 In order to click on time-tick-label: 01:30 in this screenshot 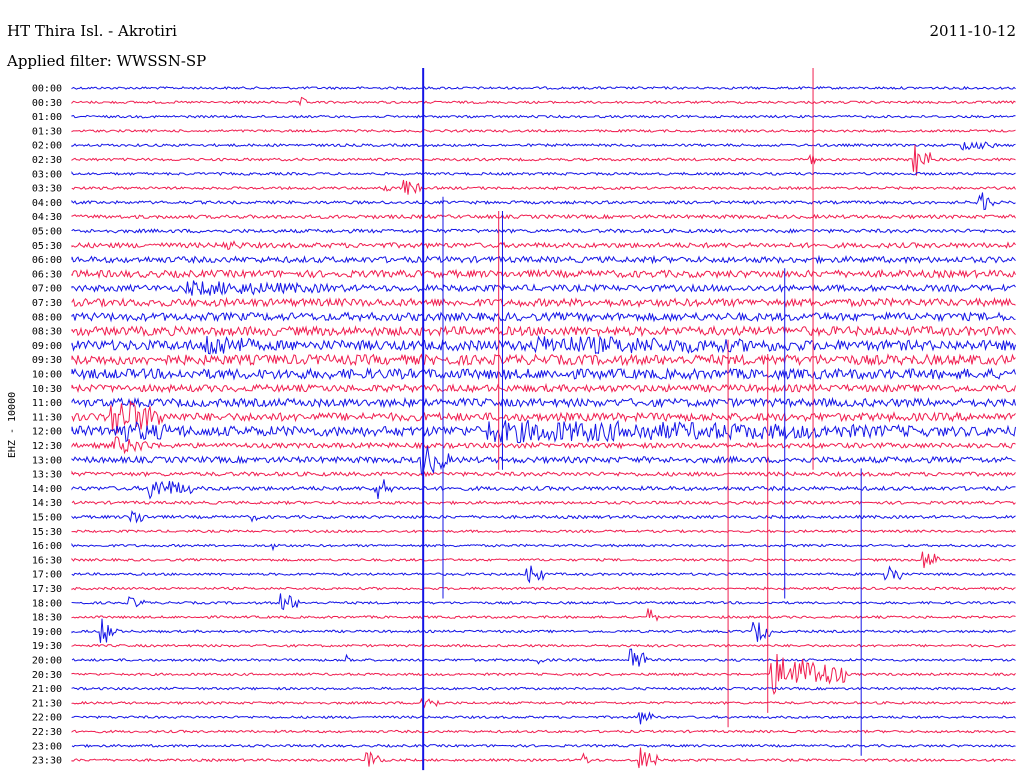, I will do `click(47, 131)`.